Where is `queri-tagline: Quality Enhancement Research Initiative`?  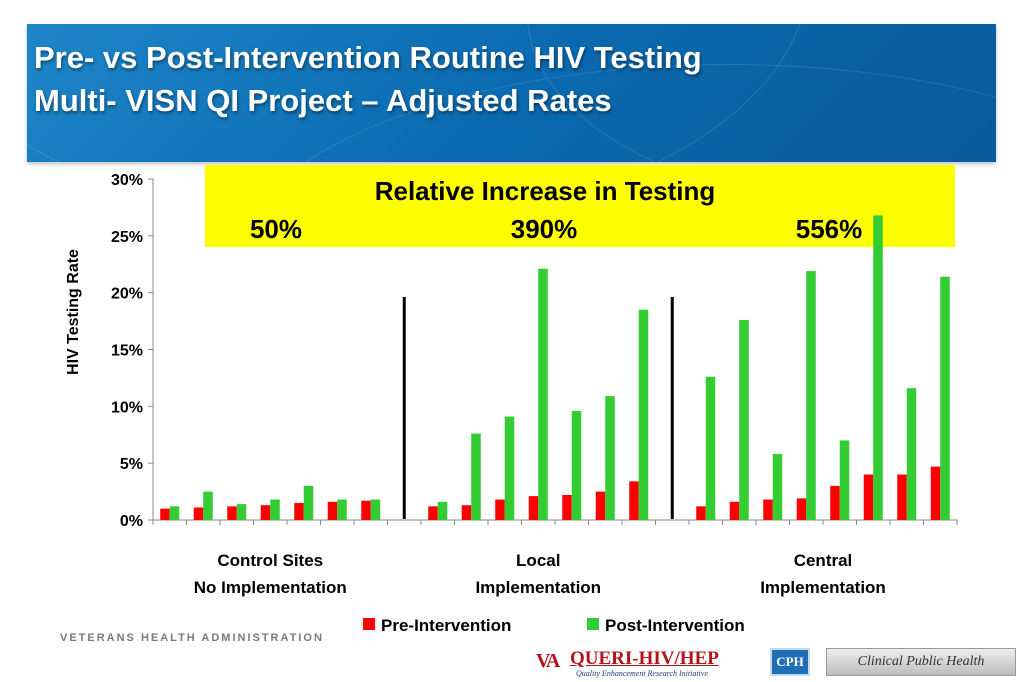
queri-tagline: Quality Enhancement Research Initiative is located at coordinates (642, 673).